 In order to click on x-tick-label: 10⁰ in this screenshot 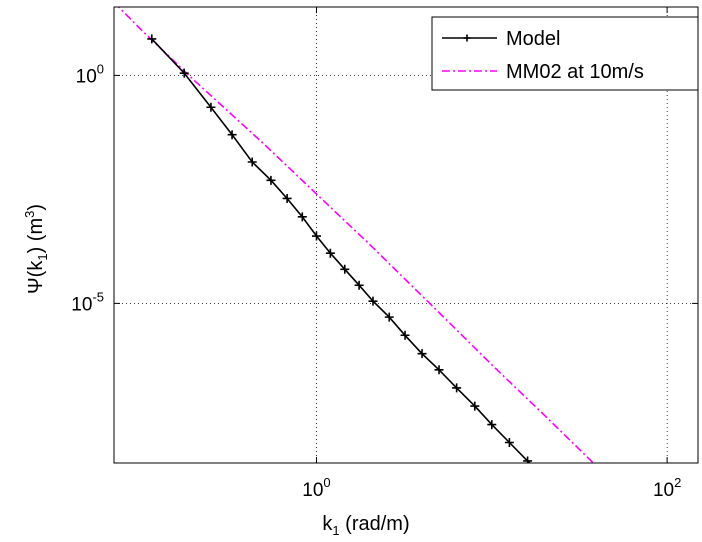, I will do `click(316, 488)`.